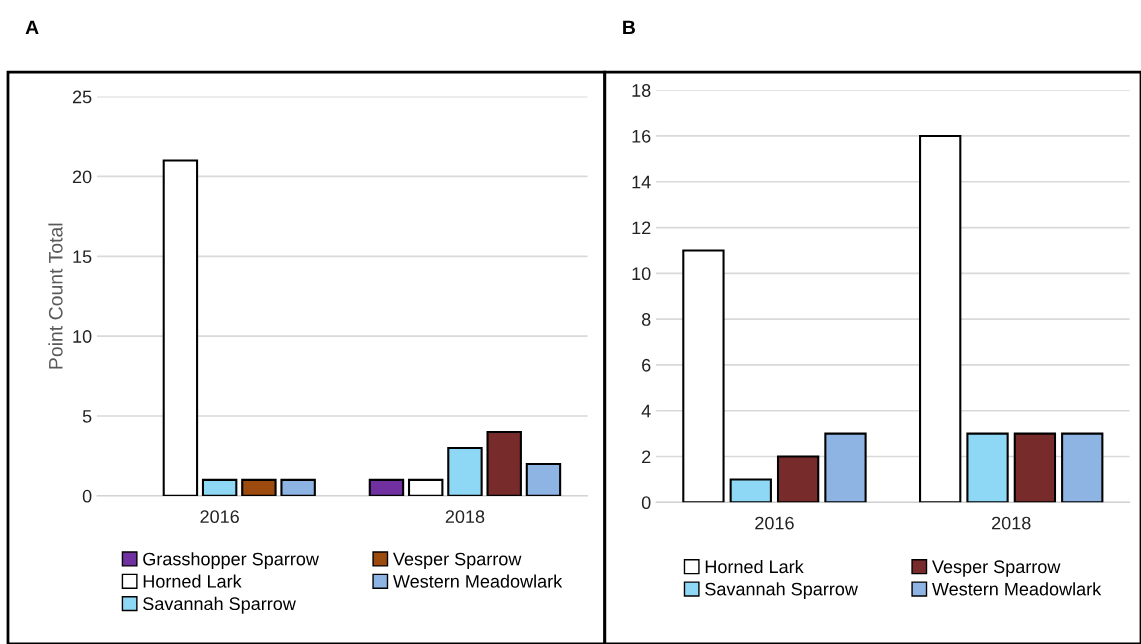 The width and height of the screenshot is (1141, 644). What do you see at coordinates (87, 416) in the screenshot?
I see `y-tick-label: 5` at bounding box center [87, 416].